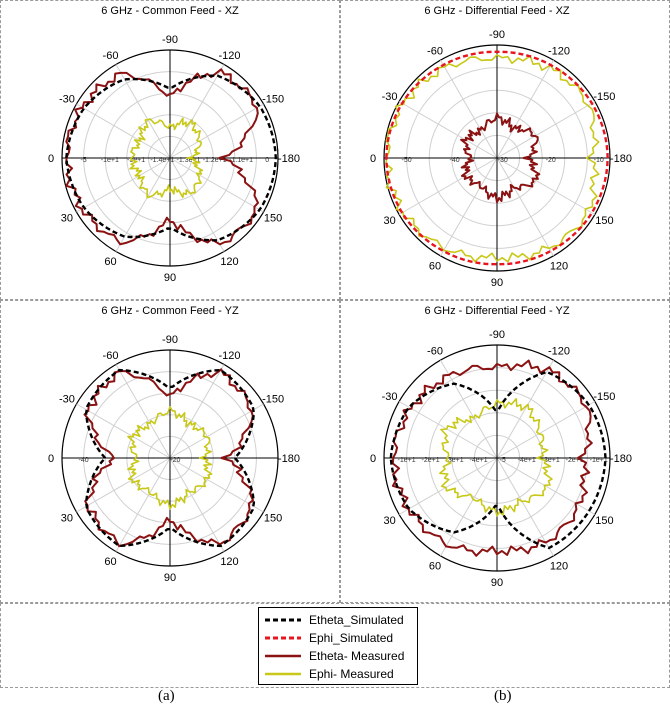 The width and height of the screenshot is (670, 715). Describe the element at coordinates (497, 11) in the screenshot. I see `chart-title: 6 GHz - Differential Feed - XZ` at that location.